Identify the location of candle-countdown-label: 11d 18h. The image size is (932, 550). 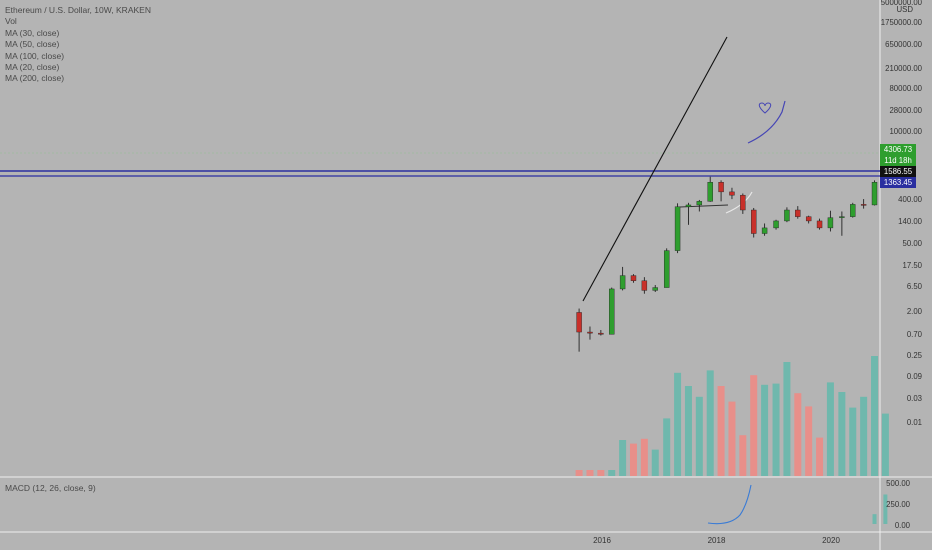
(898, 160).